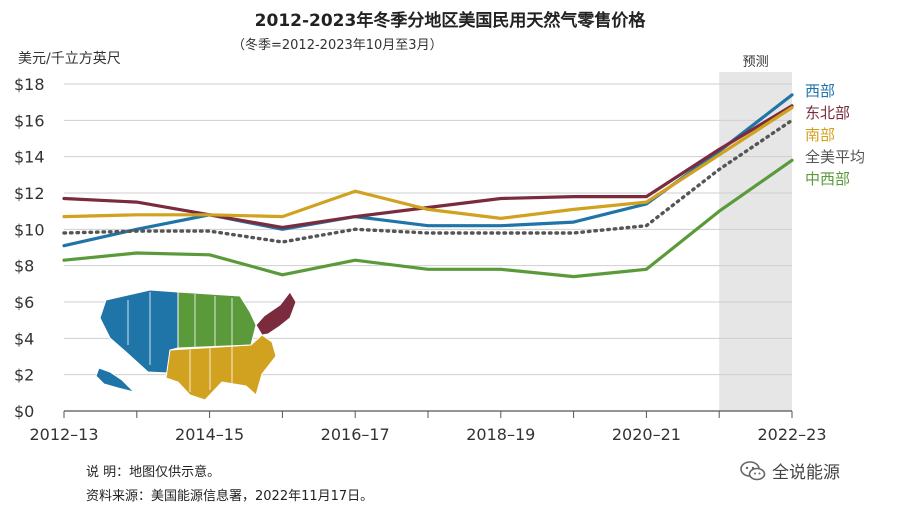 The image size is (900, 513). What do you see at coordinates (115, 380) in the screenshot?
I see `alaska-region` at bounding box center [115, 380].